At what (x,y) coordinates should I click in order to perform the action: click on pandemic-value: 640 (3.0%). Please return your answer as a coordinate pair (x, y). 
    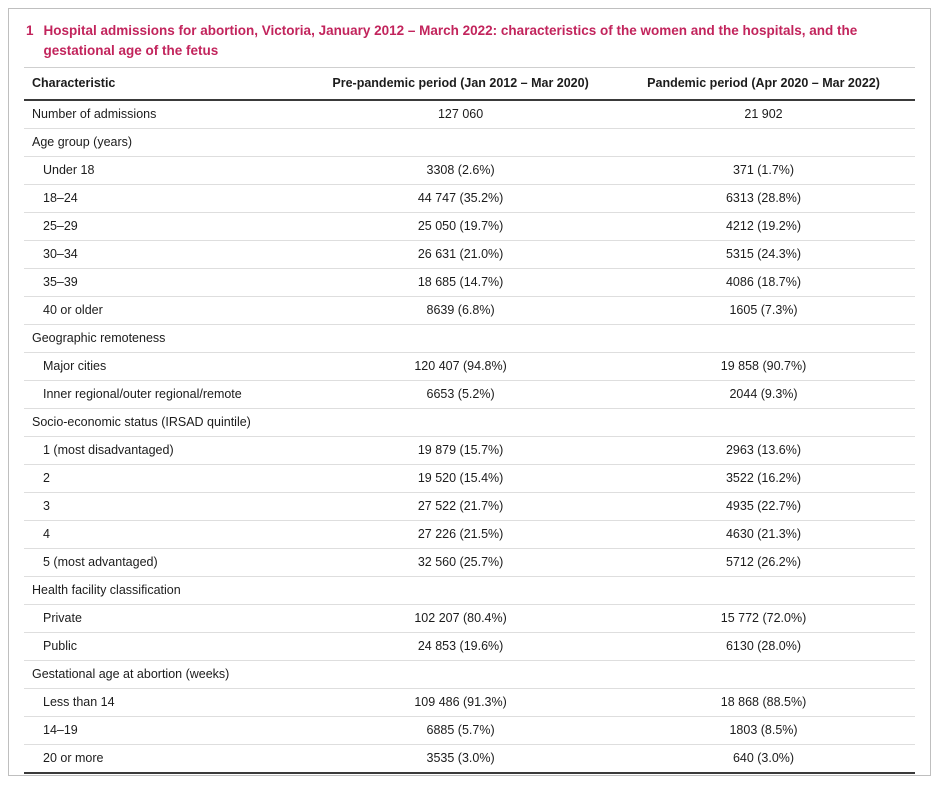
    Looking at the image, I should click on (763, 758).